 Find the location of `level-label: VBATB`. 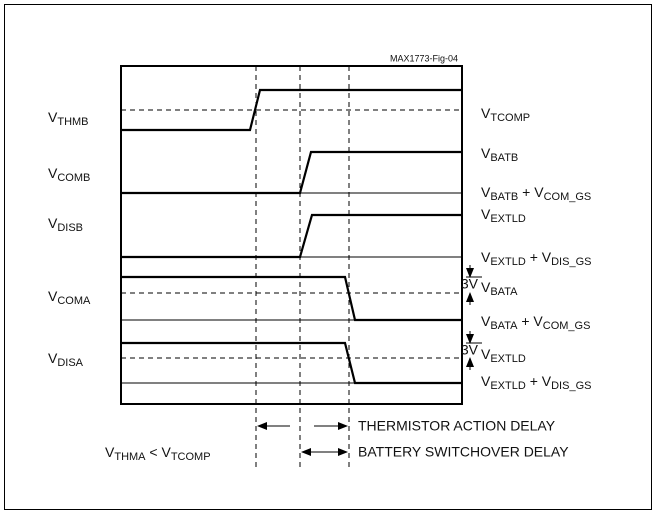

level-label: VBATB is located at coordinates (499, 154).